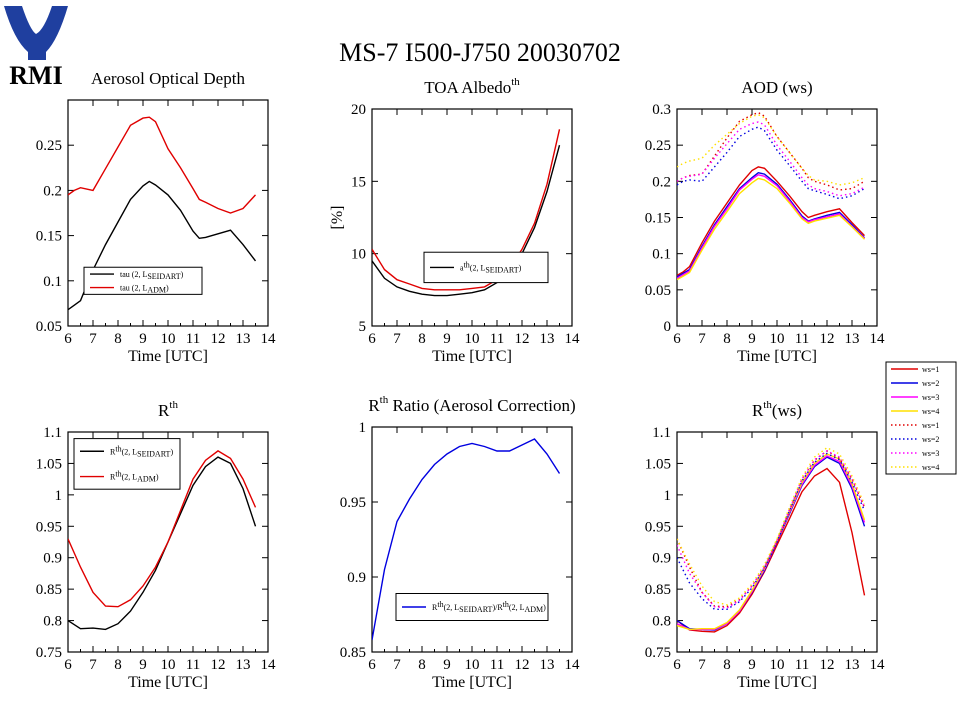 This screenshot has height=720, width=960. What do you see at coordinates (668, 496) in the screenshot?
I see `y-tick-label: 1` at bounding box center [668, 496].